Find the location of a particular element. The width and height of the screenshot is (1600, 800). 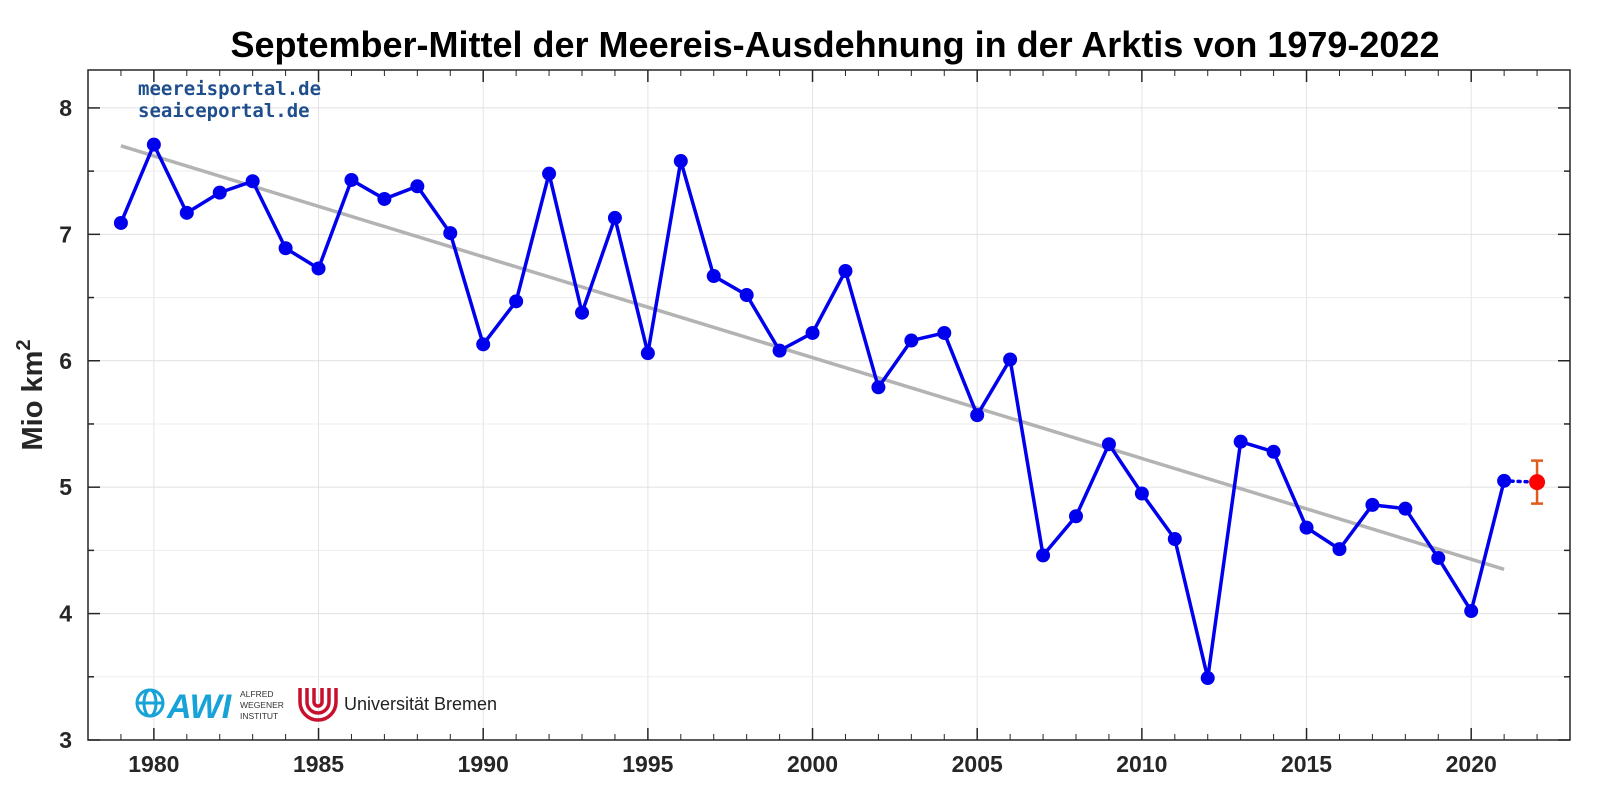

x-tick-labels: 1980 1985 1990 1995 2000 2005 2010 2015 2020 is located at coordinates (812, 764).